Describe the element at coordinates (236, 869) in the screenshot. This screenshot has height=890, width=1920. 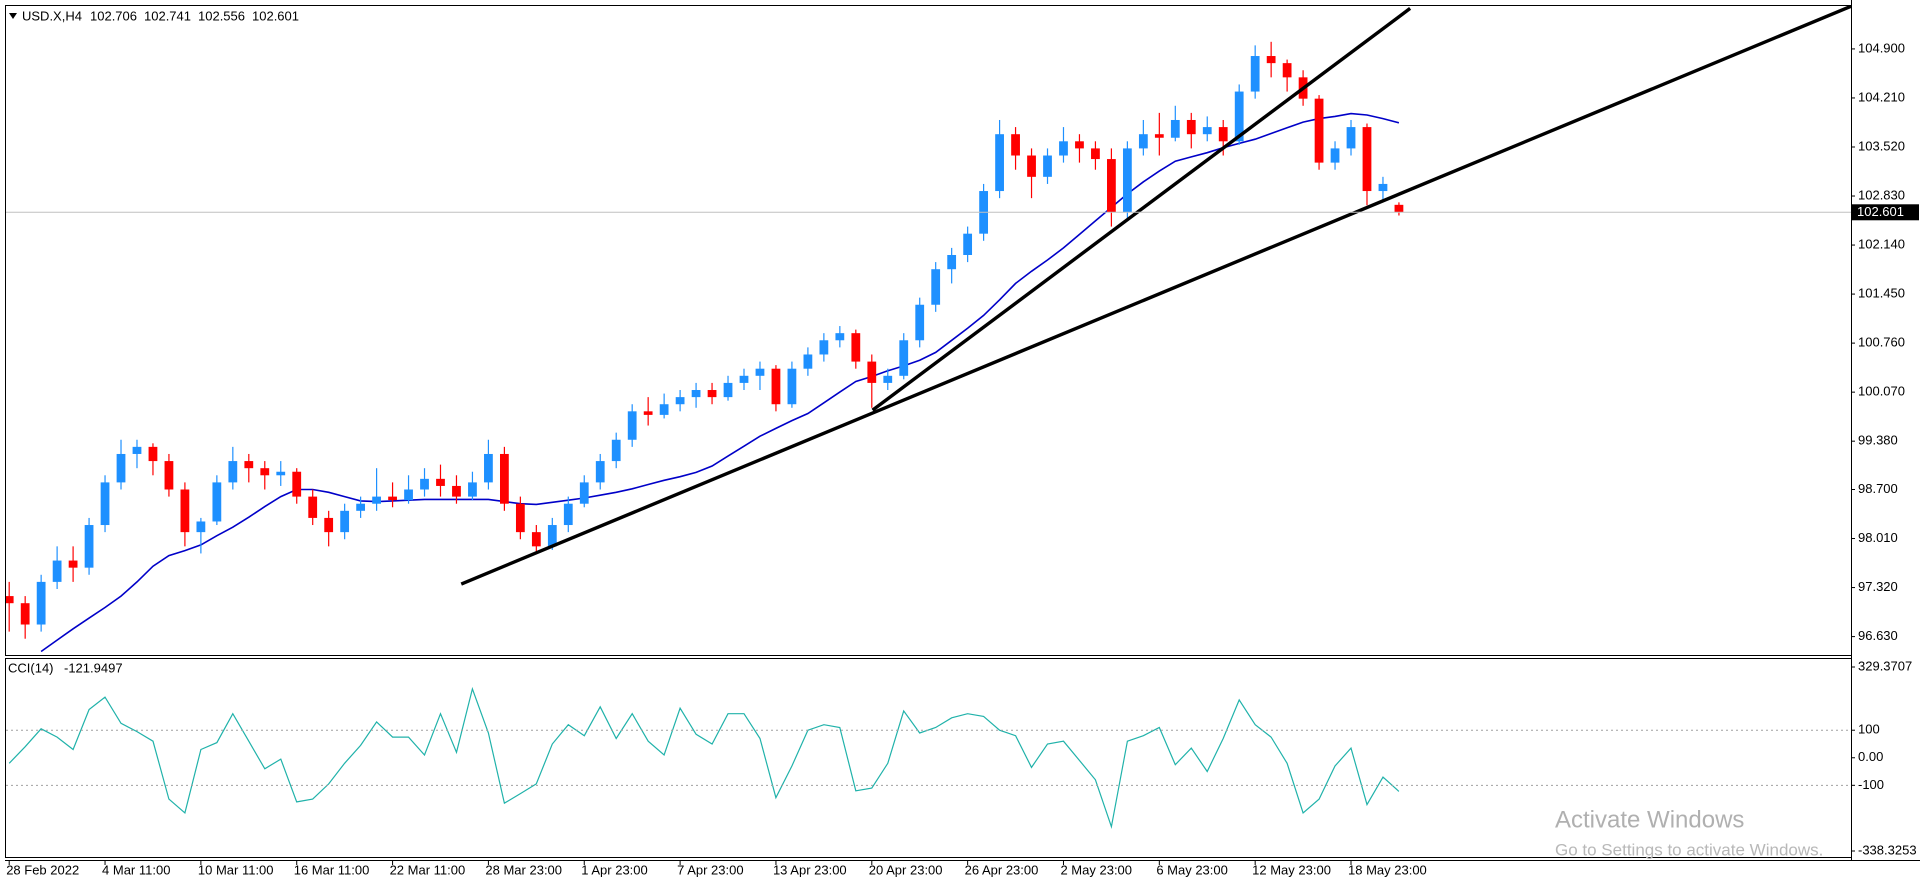
I see `x-tick-label: 10 Mar 11:00` at that location.